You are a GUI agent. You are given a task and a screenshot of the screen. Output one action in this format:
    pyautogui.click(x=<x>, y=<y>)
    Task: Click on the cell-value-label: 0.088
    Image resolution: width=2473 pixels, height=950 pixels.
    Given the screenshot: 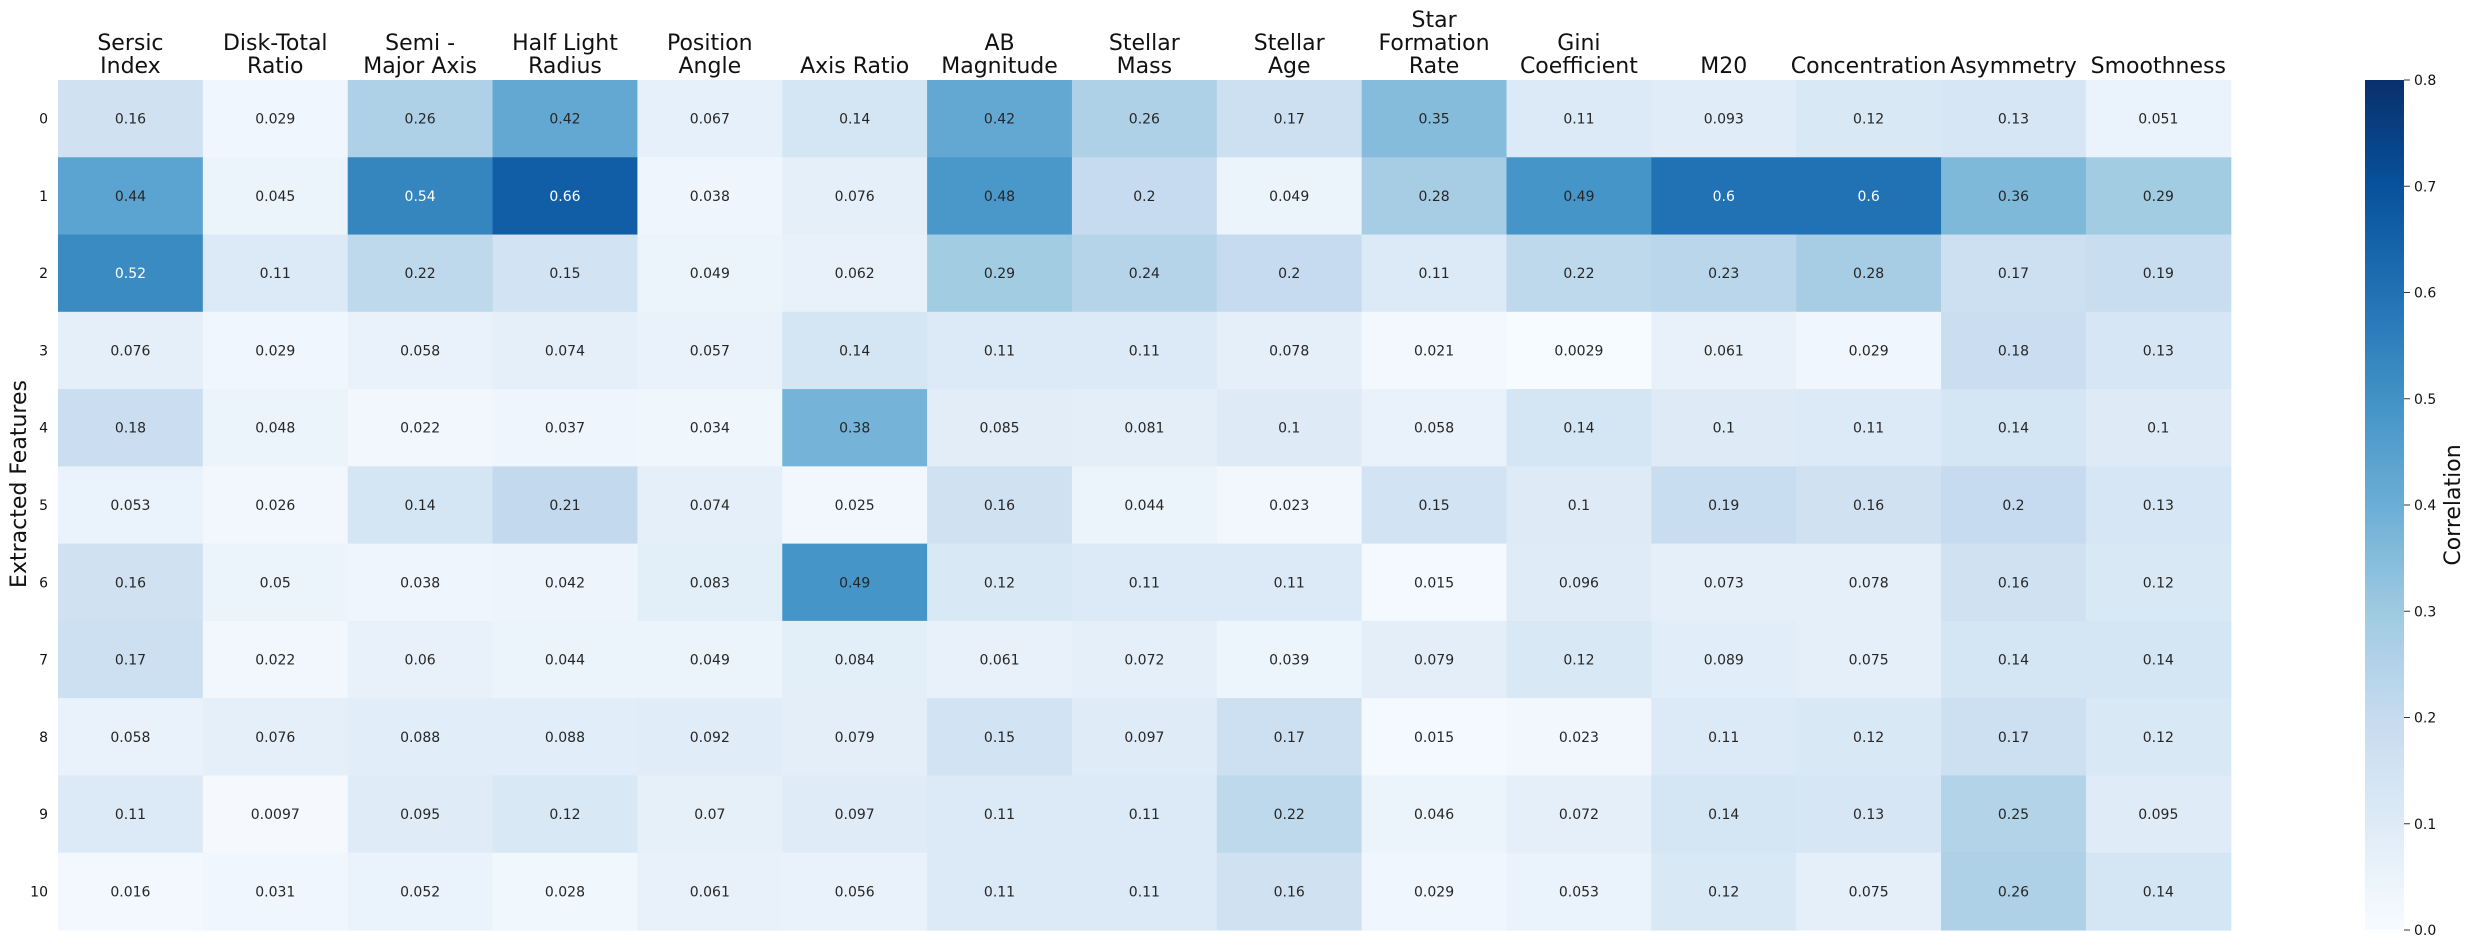 What is the action you would take?
    pyautogui.click(x=565, y=738)
    